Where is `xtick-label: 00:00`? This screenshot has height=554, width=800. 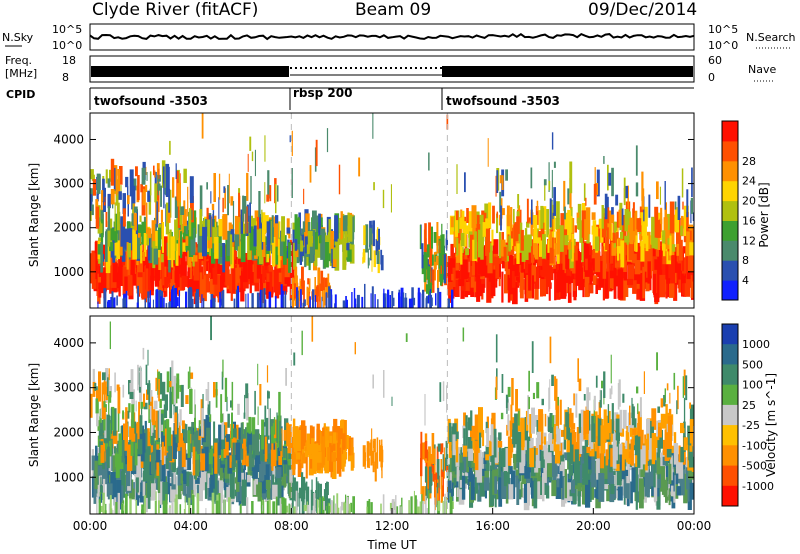
xtick-label: 00:00 is located at coordinates (90, 526).